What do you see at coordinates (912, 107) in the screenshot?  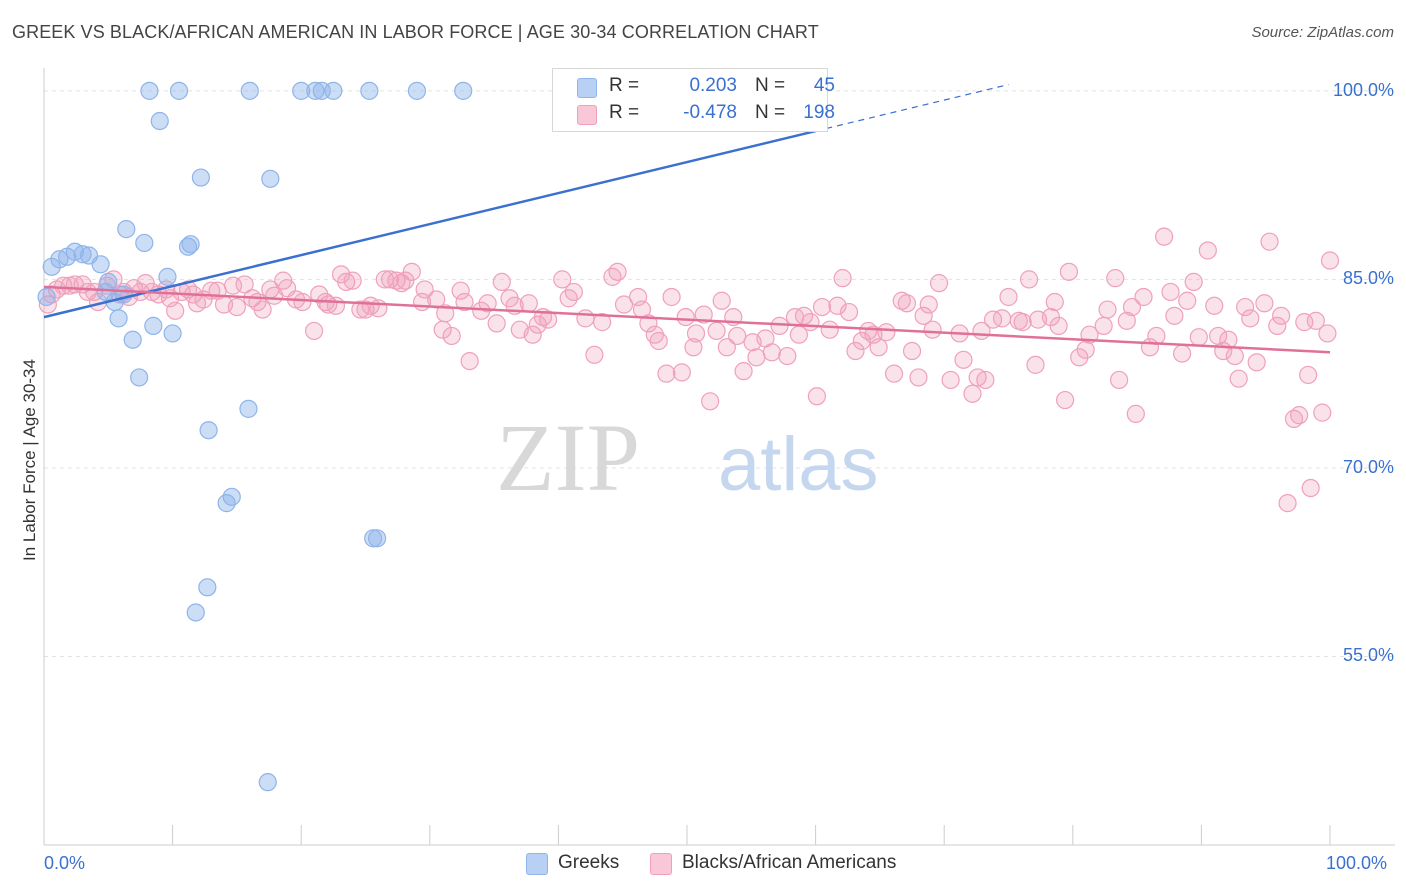 I see `trend-line-greeks-dashed` at bounding box center [912, 107].